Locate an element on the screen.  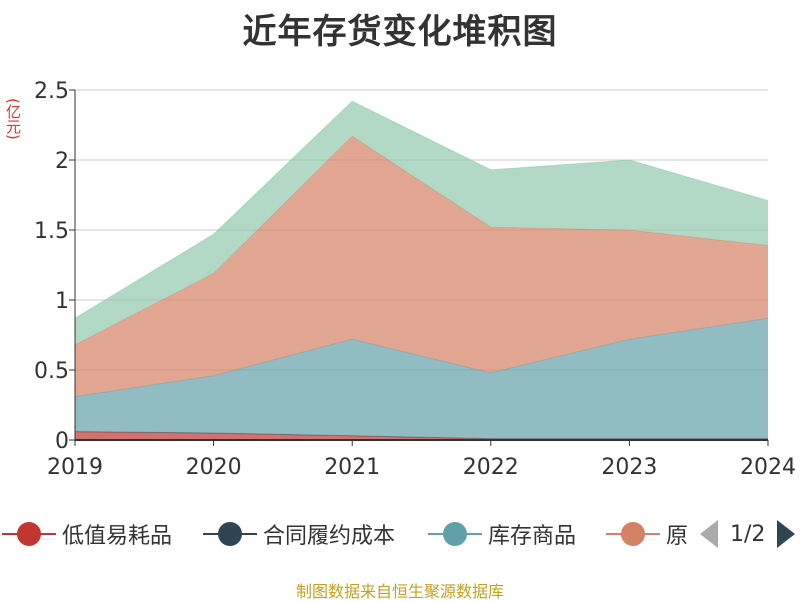
y-tick-label: 1 is located at coordinates (62, 301).